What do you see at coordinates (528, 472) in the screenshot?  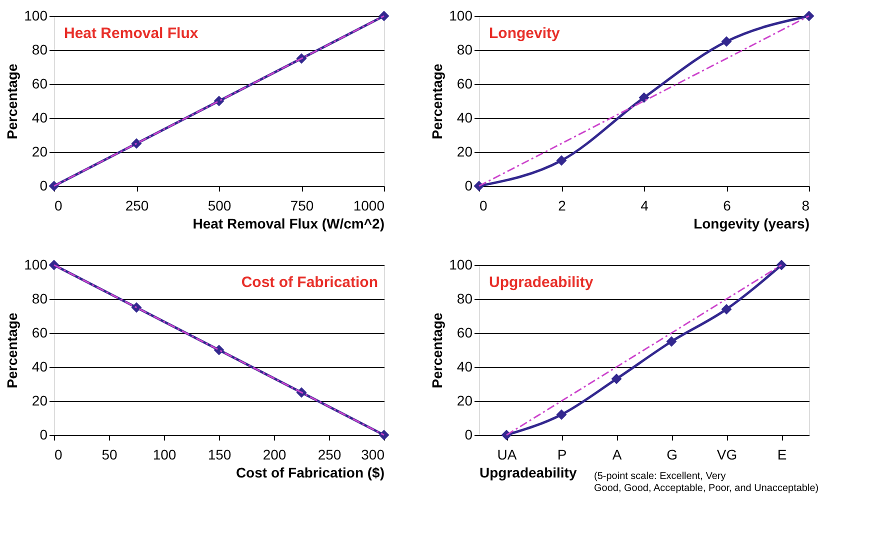 I see `x-axis-title: Upgradeability` at bounding box center [528, 472].